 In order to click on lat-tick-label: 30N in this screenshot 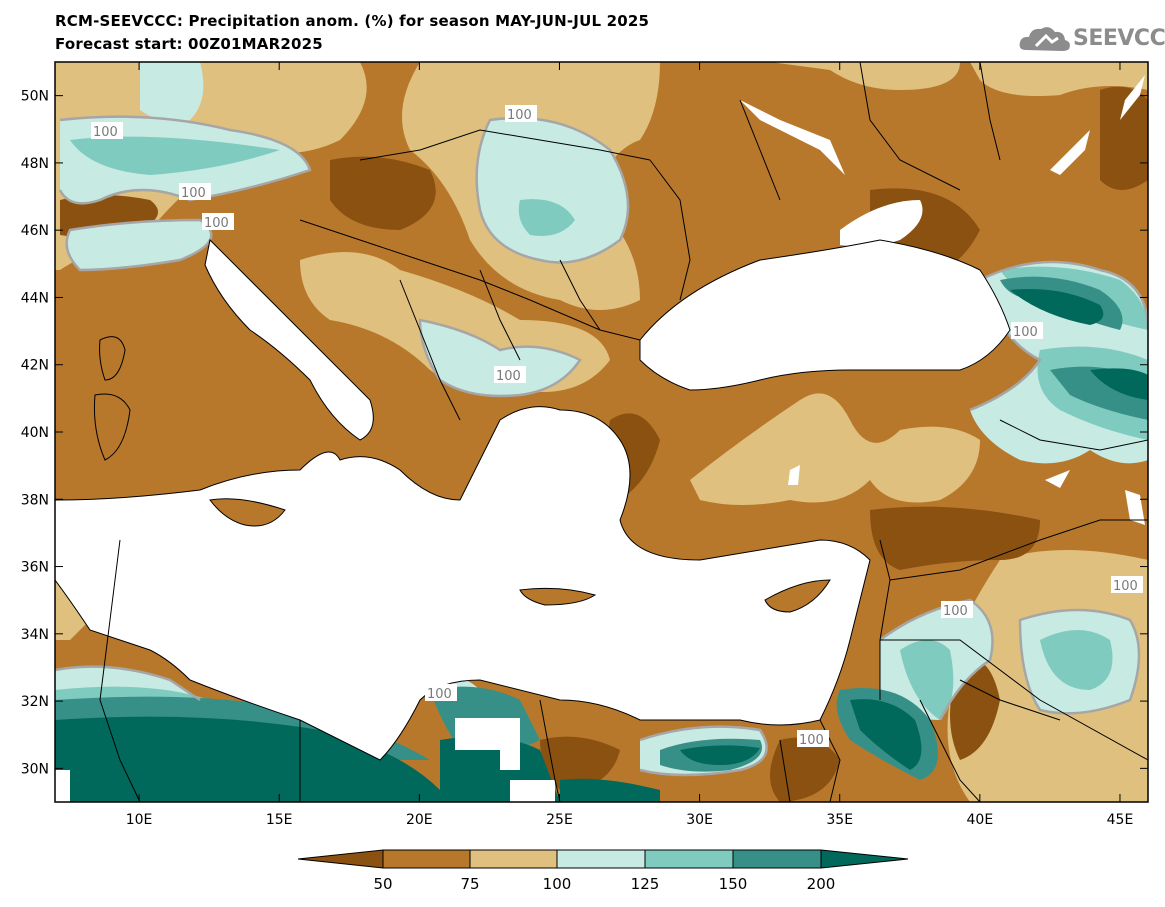, I will do `click(35, 769)`.